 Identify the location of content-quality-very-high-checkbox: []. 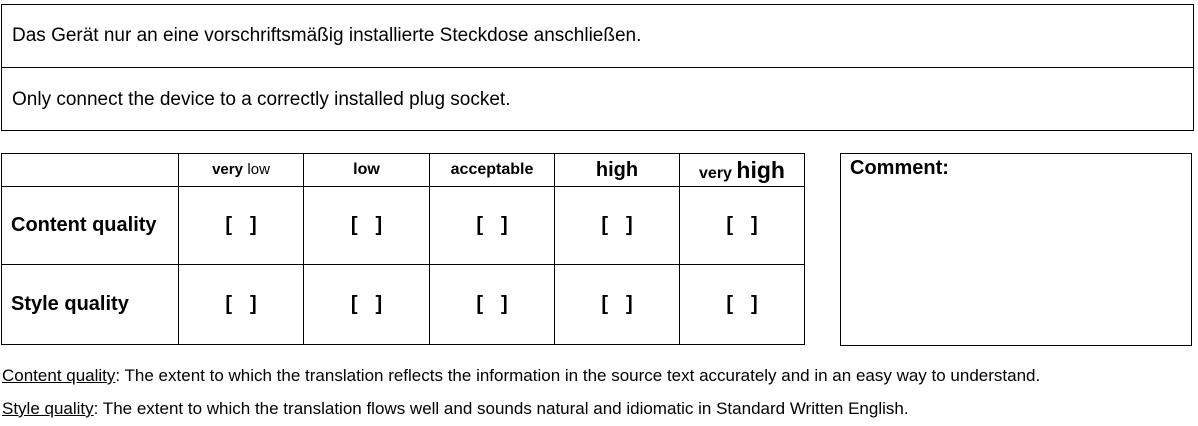
(742, 225).